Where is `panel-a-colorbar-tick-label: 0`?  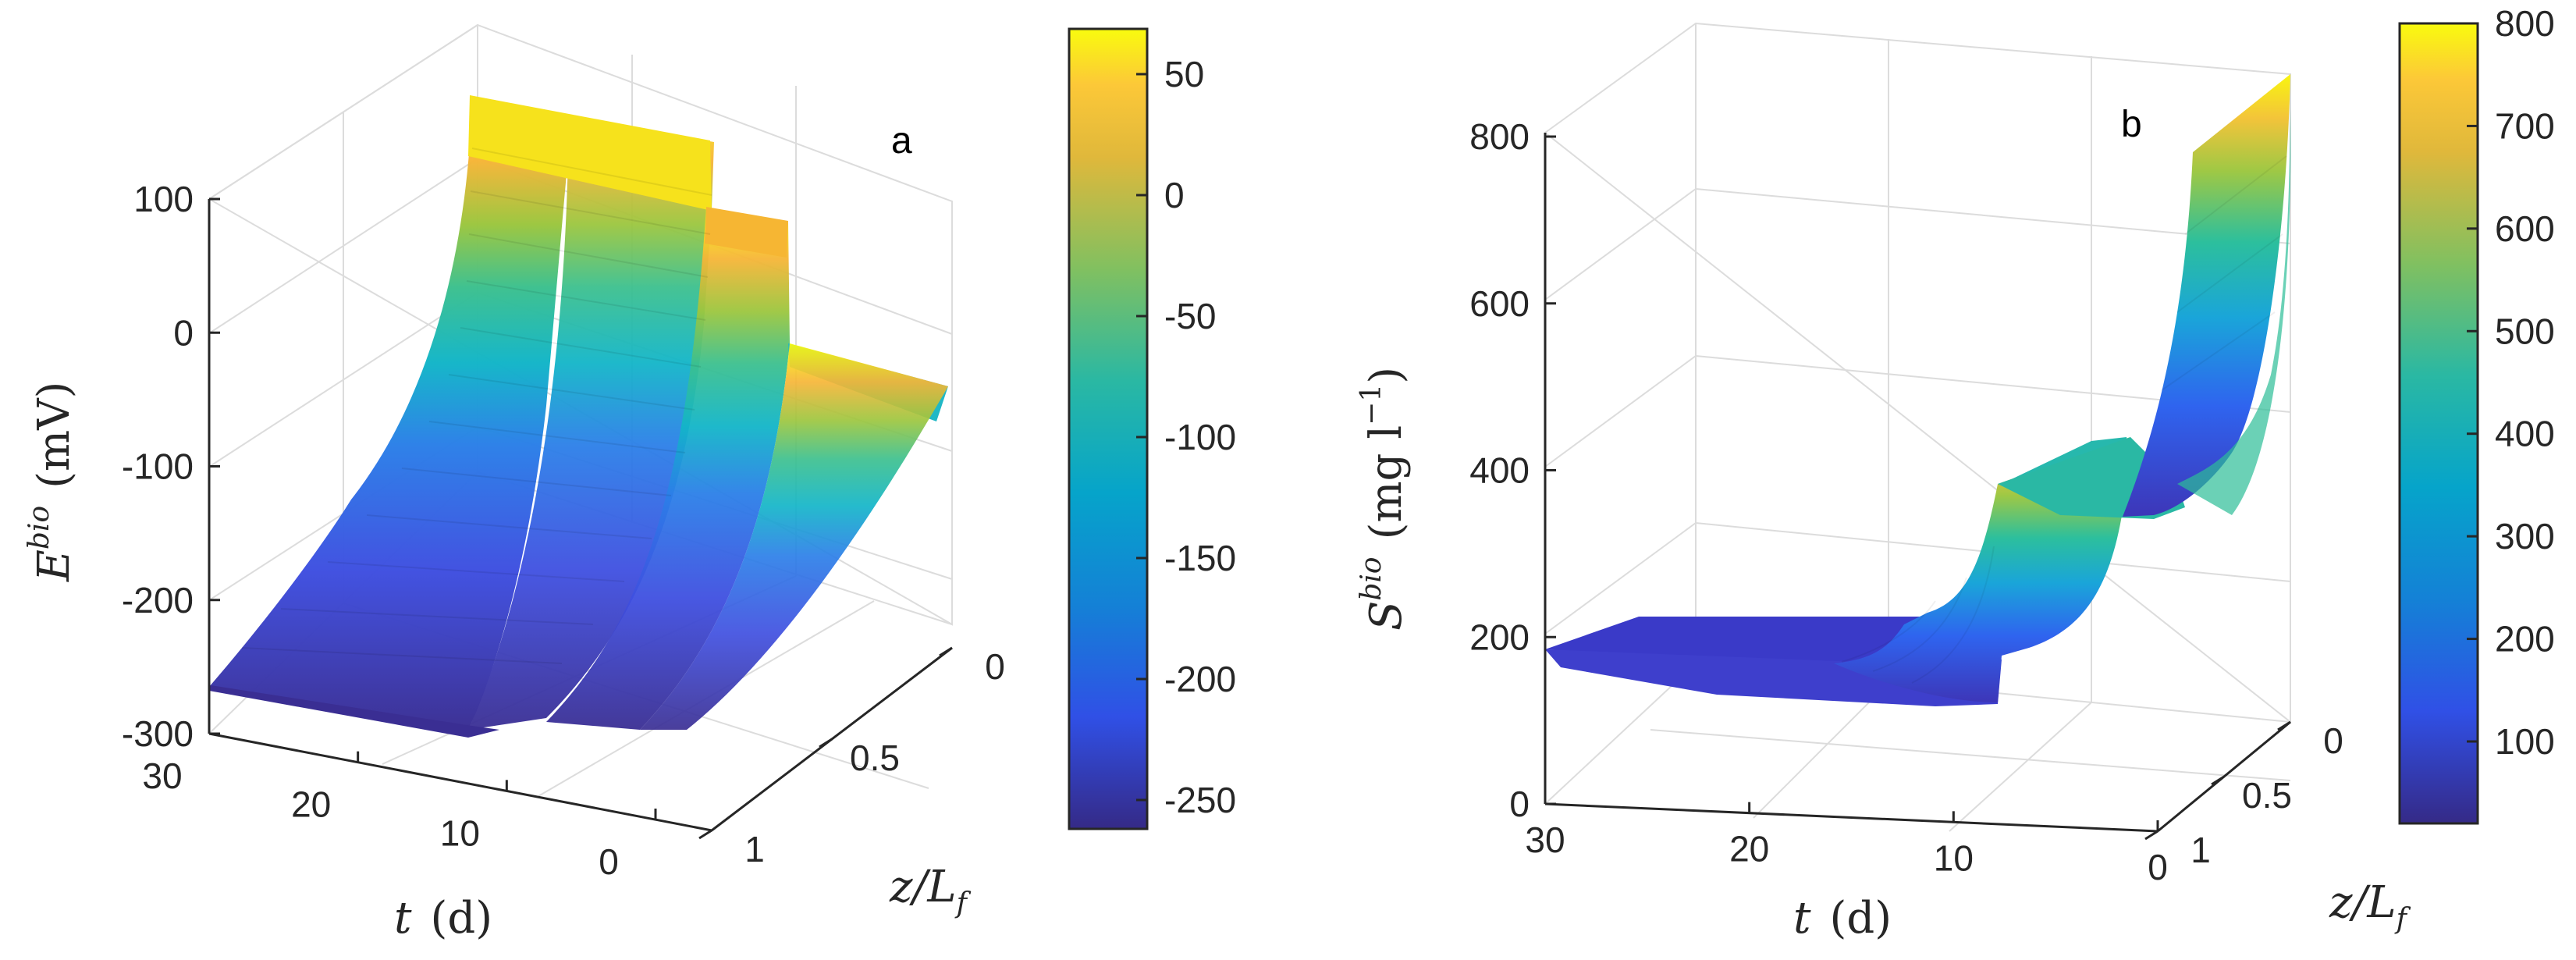
panel-a-colorbar-tick-label: 0 is located at coordinates (1174, 195).